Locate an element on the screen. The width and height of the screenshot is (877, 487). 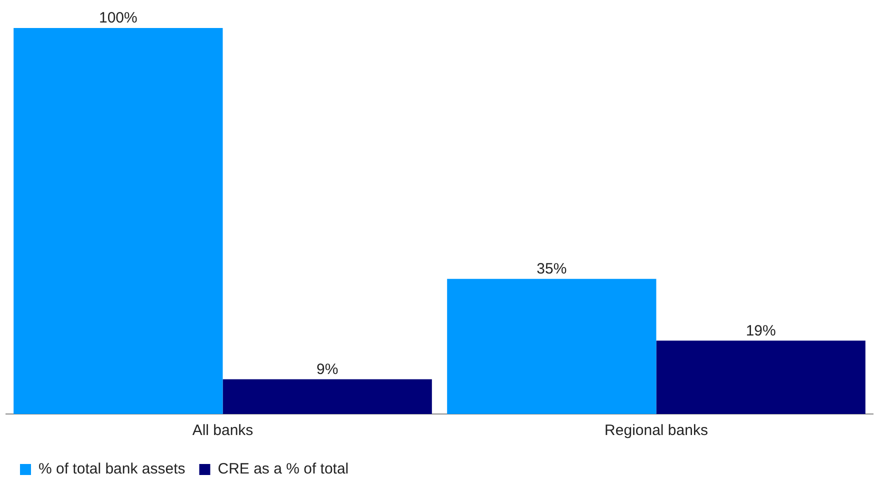
legend-label: CRE as a % of total is located at coordinates (283, 469).